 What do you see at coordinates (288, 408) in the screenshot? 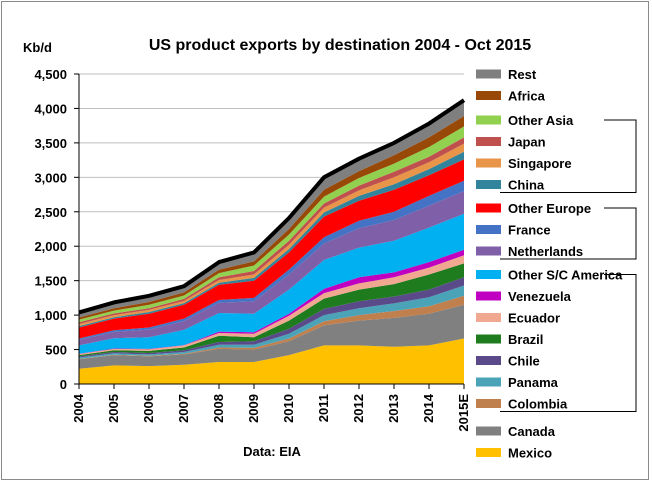
I see `x-tick-label: 2010` at bounding box center [288, 408].